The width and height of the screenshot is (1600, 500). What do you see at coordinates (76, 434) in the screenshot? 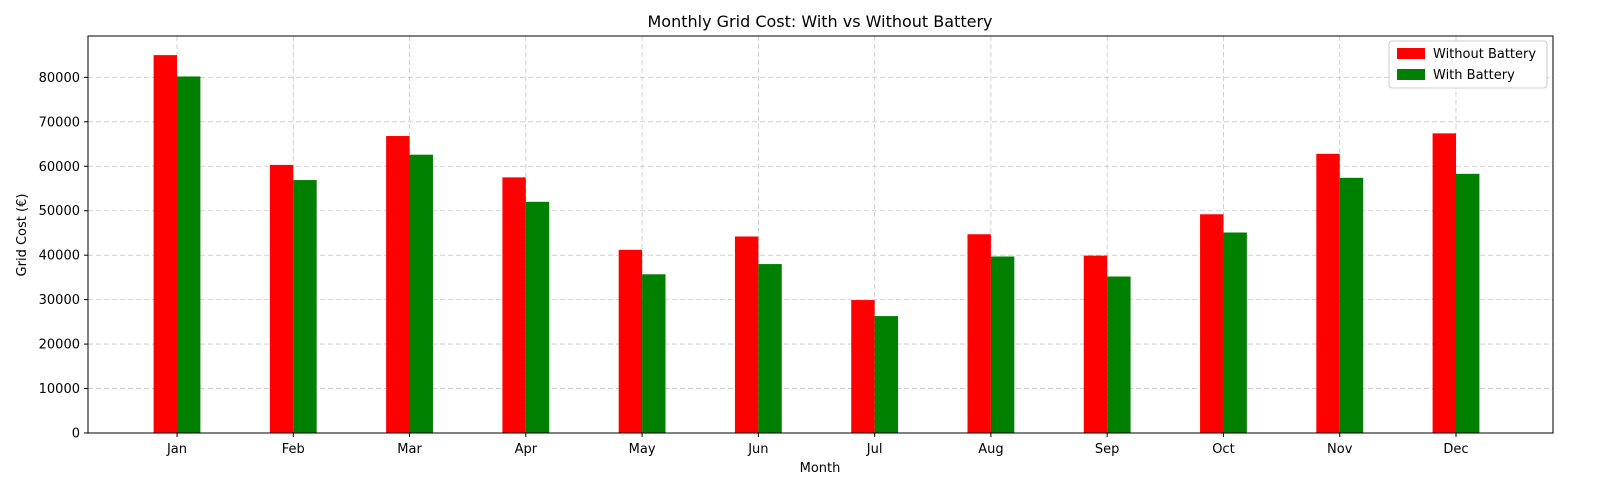
I see `y-tick-label: 0` at bounding box center [76, 434].